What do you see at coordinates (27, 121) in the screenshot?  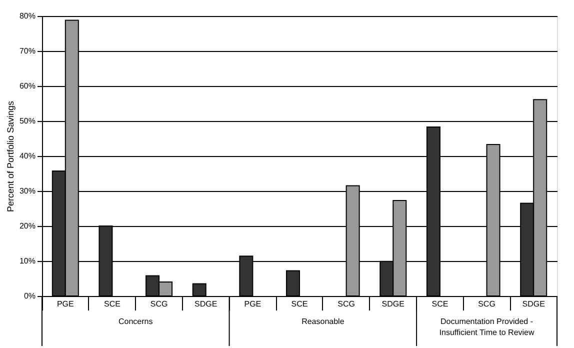 I see `y-tick-label: 50%` at bounding box center [27, 121].